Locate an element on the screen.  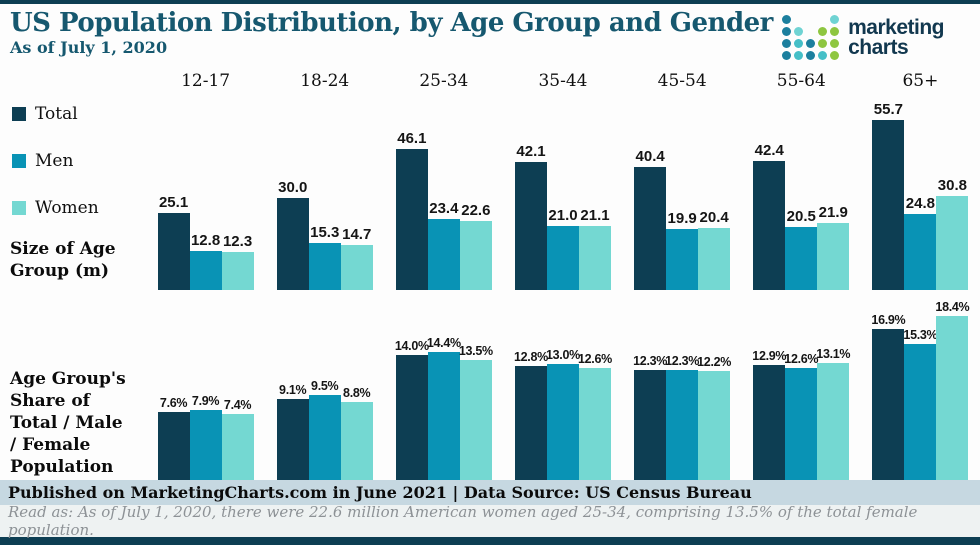
chart1-row-label: Size of Age Group (m) is located at coordinates (63, 259).